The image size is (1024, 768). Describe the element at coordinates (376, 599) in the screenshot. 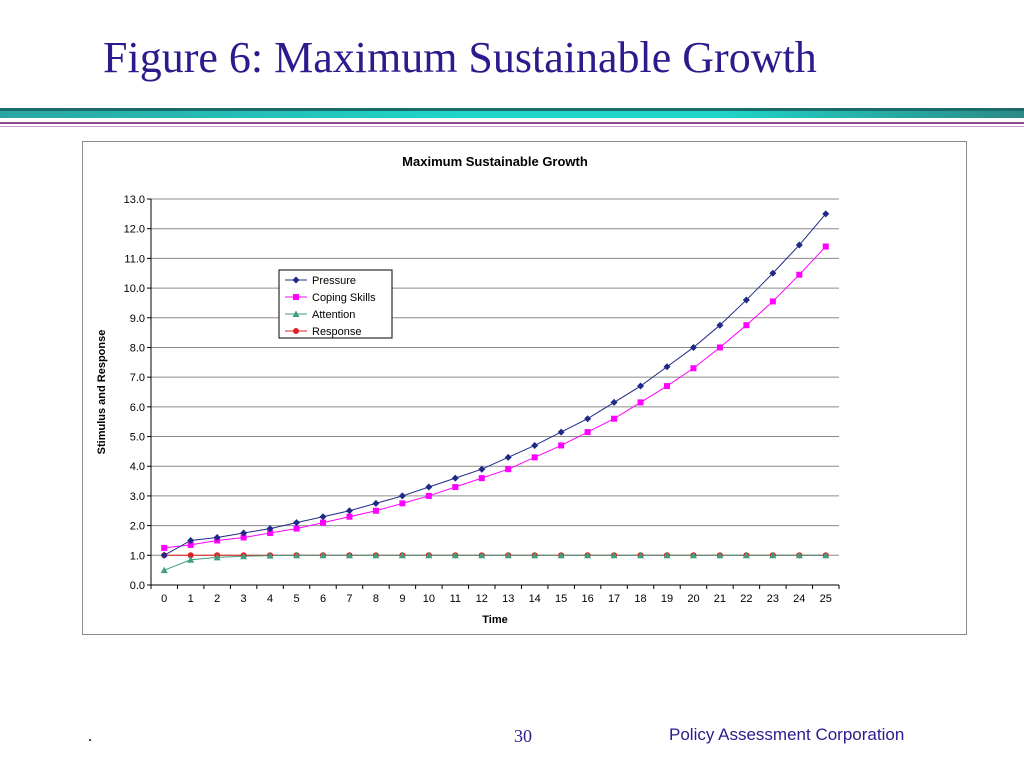

I see `x-tick-label: 8` at that location.